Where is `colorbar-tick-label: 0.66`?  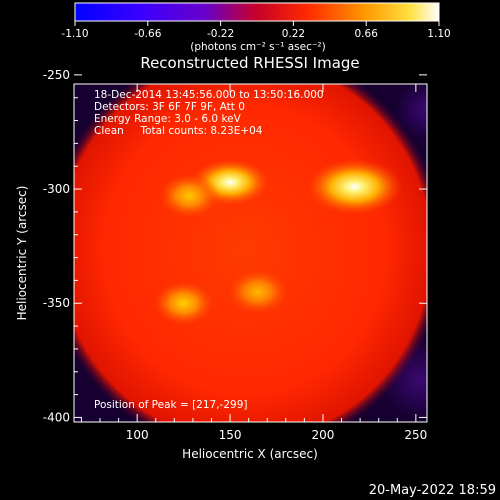
colorbar-tick-label: 0.66 is located at coordinates (367, 34).